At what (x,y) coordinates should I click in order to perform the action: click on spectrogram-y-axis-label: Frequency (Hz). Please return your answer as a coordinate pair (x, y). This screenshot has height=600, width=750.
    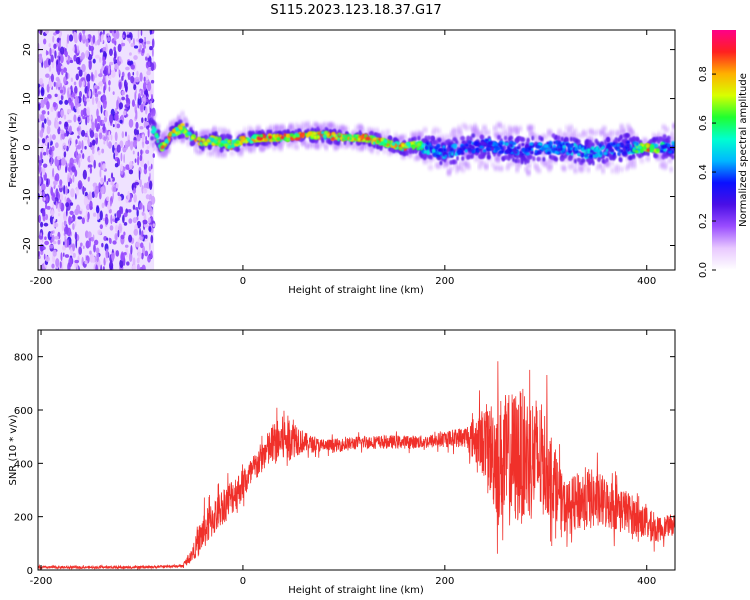
    Looking at the image, I should click on (13, 150).